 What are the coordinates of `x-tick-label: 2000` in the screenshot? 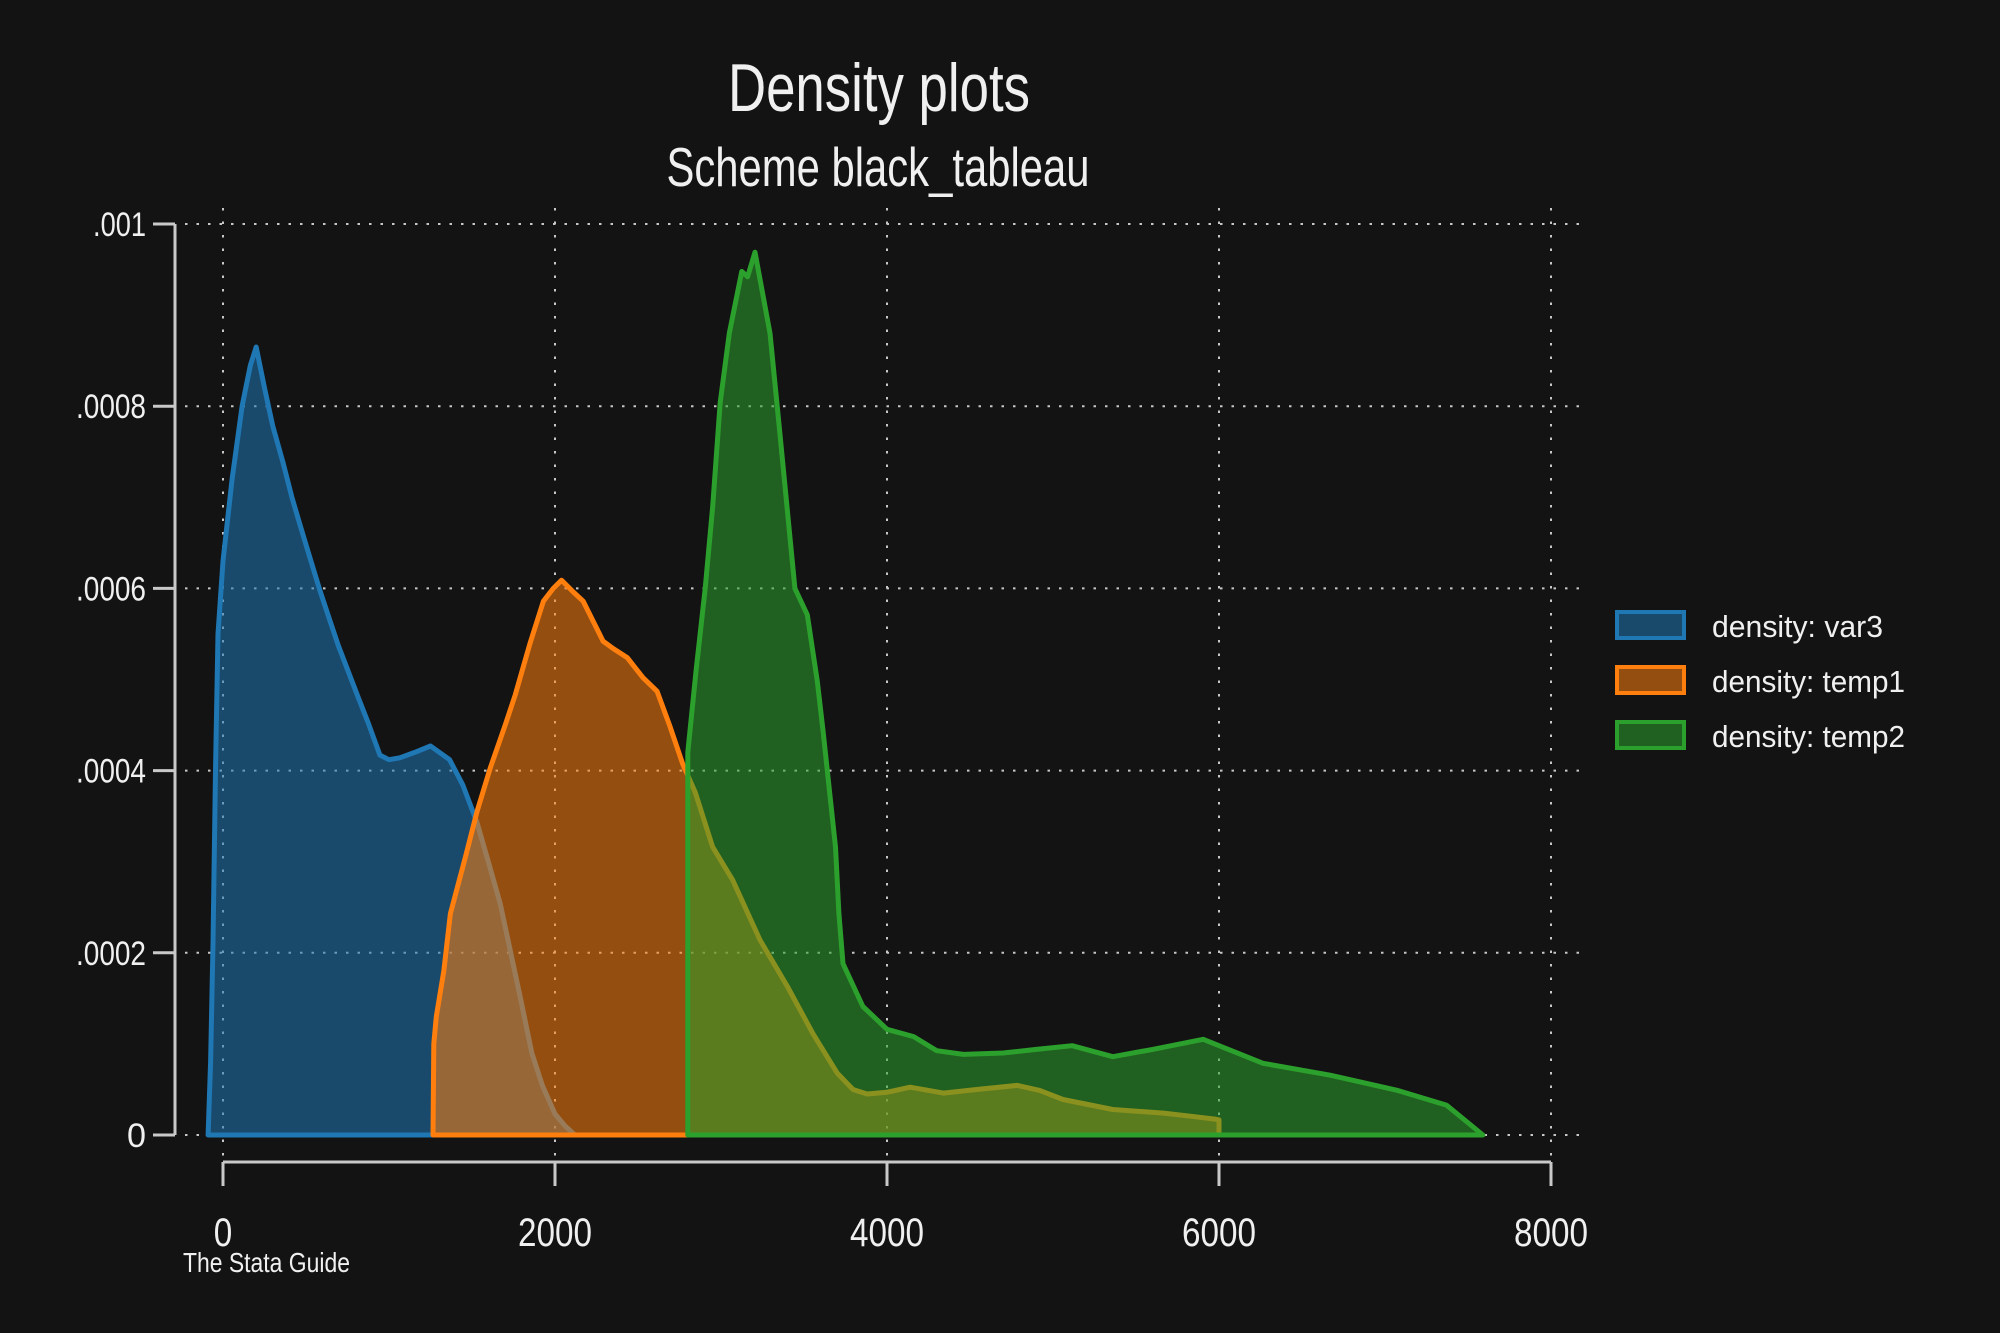 It's located at (555, 1233).